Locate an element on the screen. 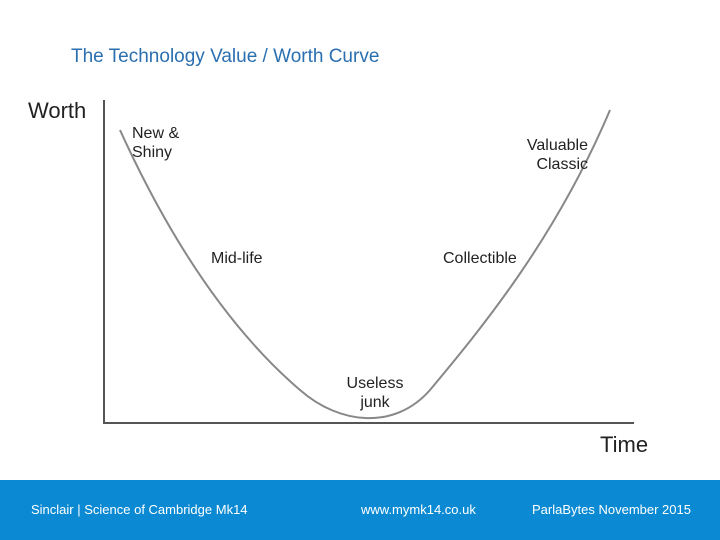 The height and width of the screenshot is (540, 720). footer-website-link: www.mymk14.co.uk is located at coordinates (418, 509).